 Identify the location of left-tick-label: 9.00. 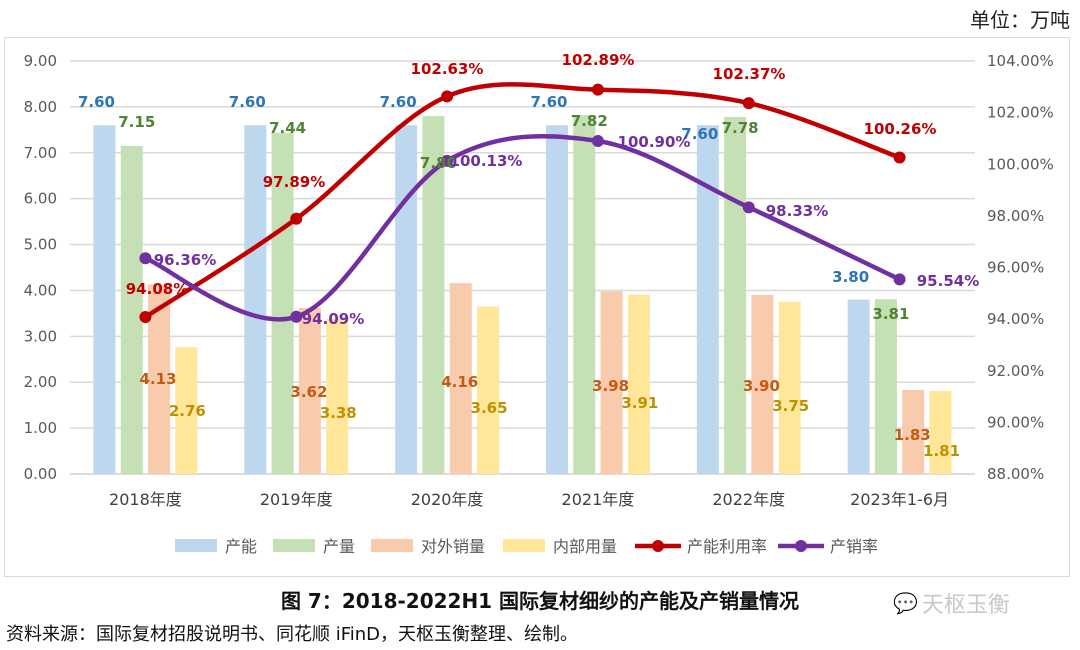
(40, 61).